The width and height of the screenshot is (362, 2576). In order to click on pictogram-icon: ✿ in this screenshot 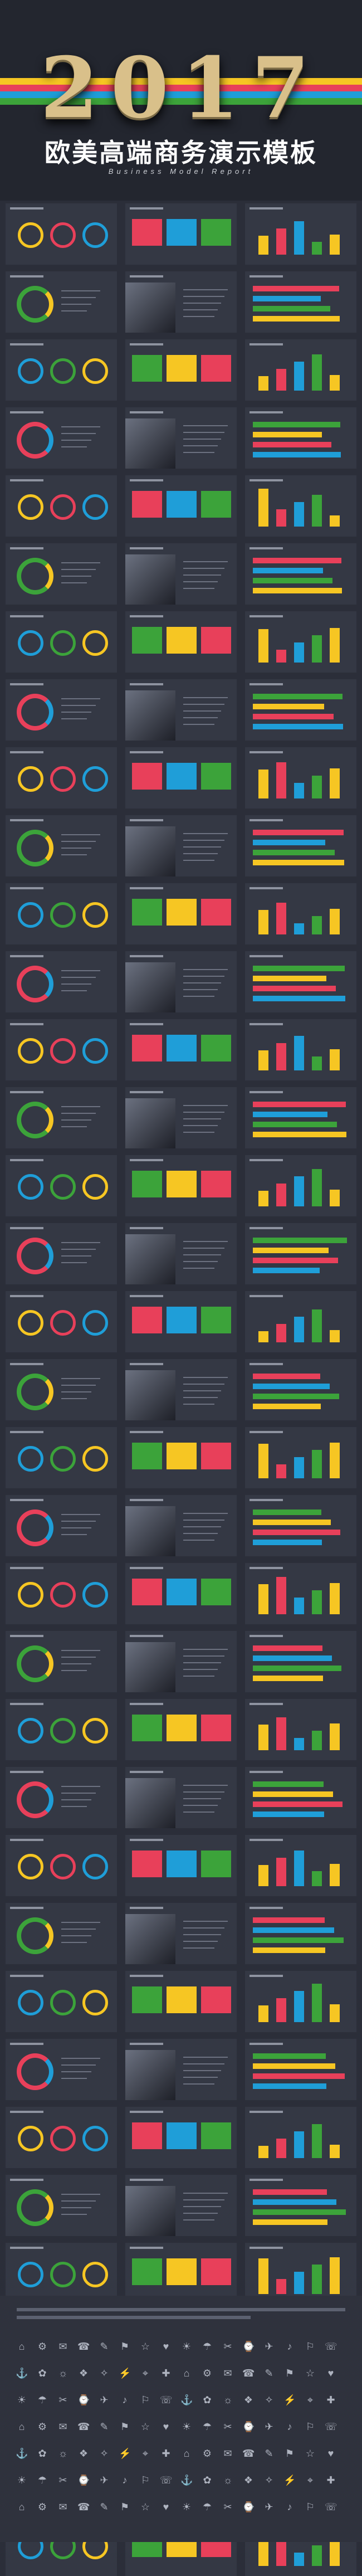, I will do `click(208, 2480)`.